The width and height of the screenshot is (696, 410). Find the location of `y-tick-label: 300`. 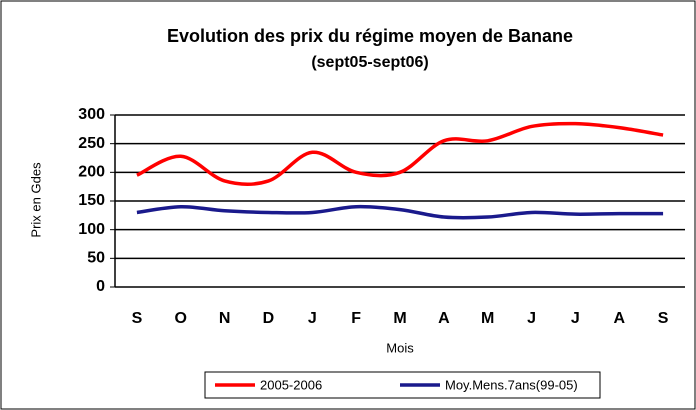

y-tick-label: 300 is located at coordinates (91, 114).